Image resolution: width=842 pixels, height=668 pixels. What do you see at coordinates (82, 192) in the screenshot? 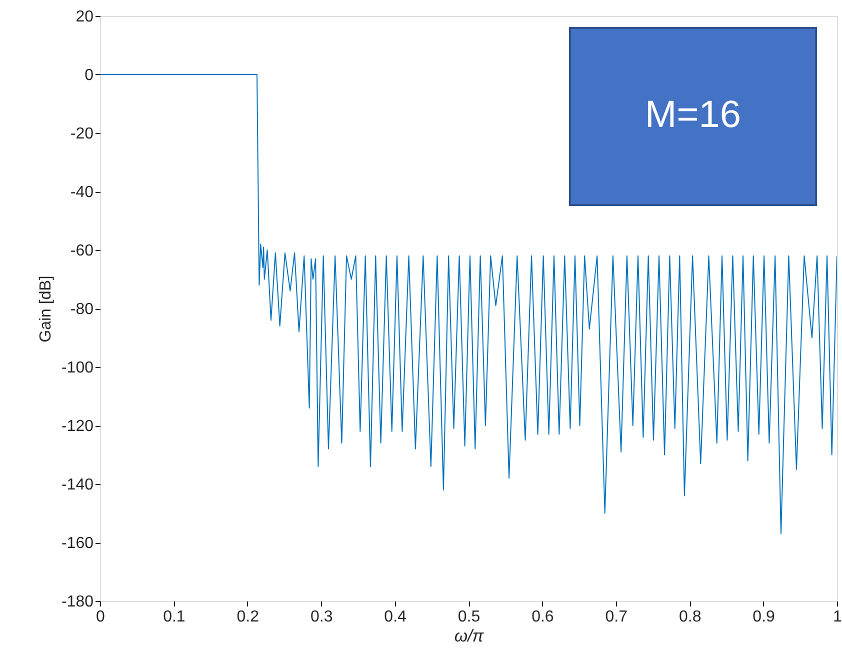
I see `y-tick-label: -40` at bounding box center [82, 192].